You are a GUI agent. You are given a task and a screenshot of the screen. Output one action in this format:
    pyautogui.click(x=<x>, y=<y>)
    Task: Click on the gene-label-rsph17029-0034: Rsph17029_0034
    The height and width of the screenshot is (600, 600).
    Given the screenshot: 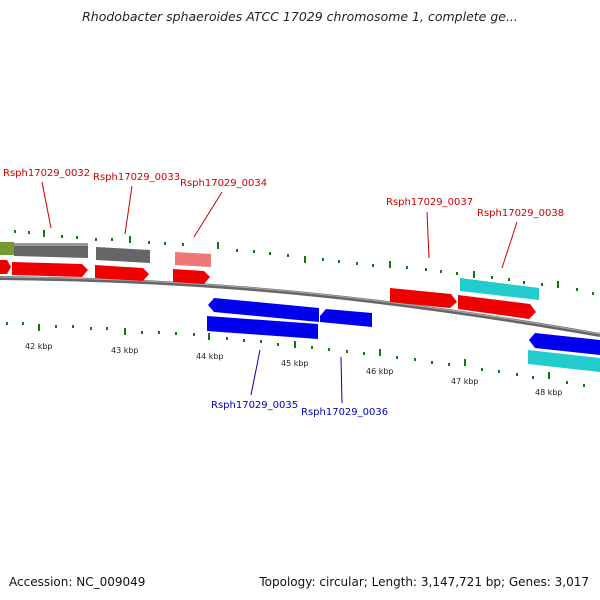 What is the action you would take?
    pyautogui.click(x=223, y=183)
    